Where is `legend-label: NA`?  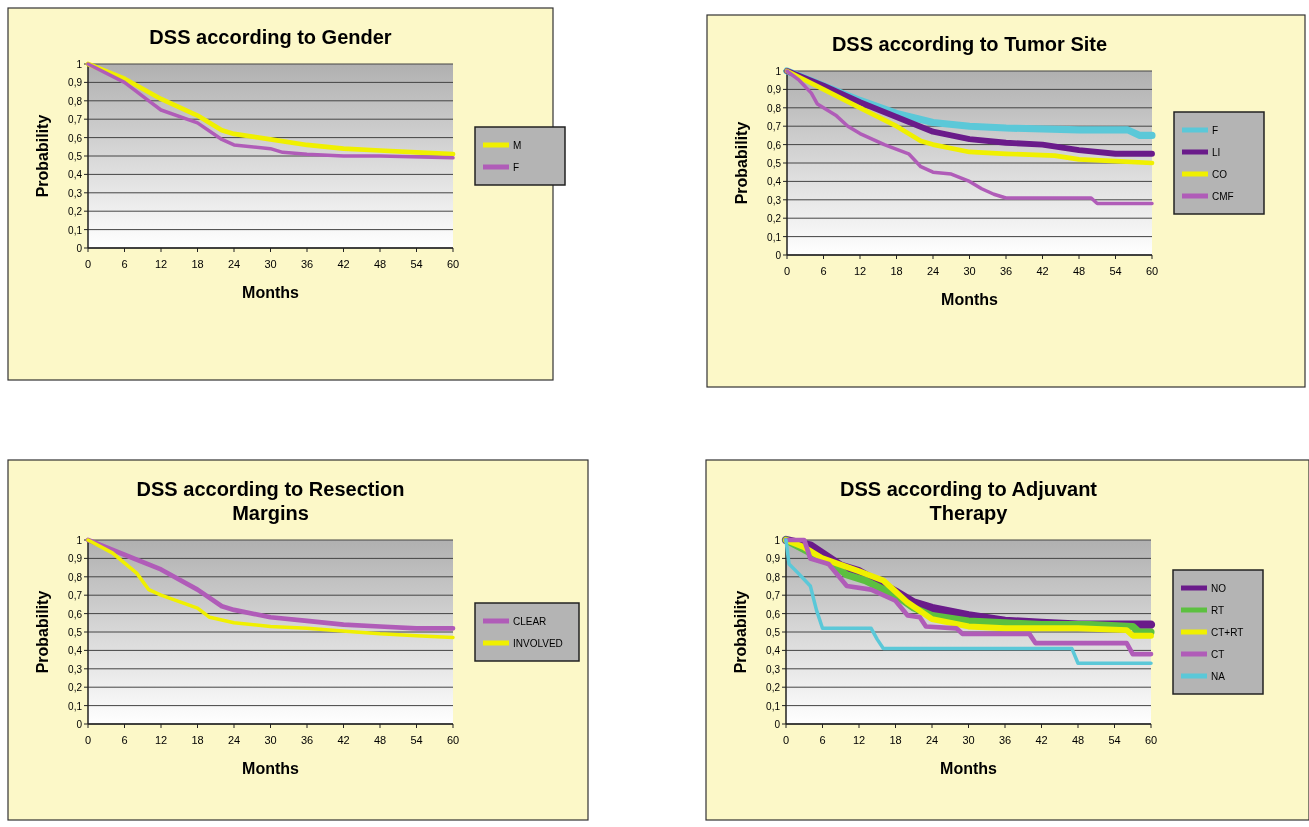
legend-label: NA is located at coordinates (1218, 676).